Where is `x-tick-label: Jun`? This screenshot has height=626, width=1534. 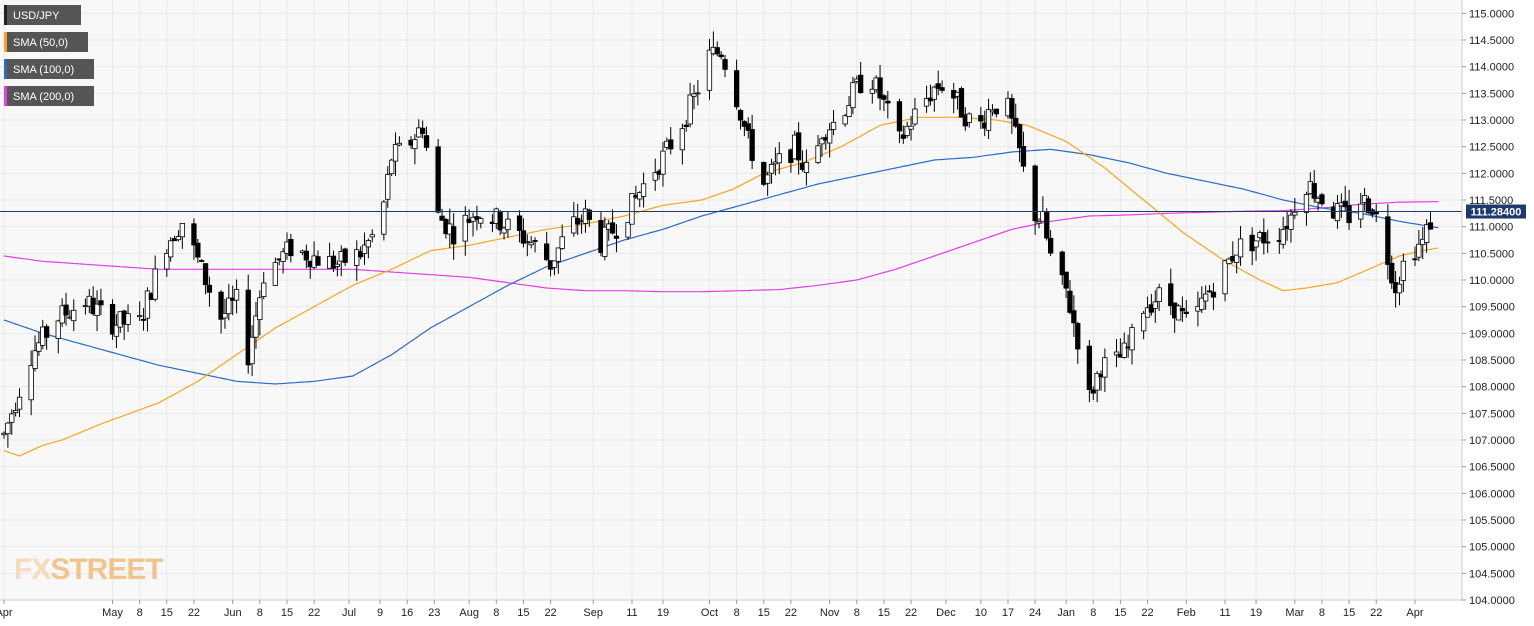 x-tick-label: Jun is located at coordinates (233, 613).